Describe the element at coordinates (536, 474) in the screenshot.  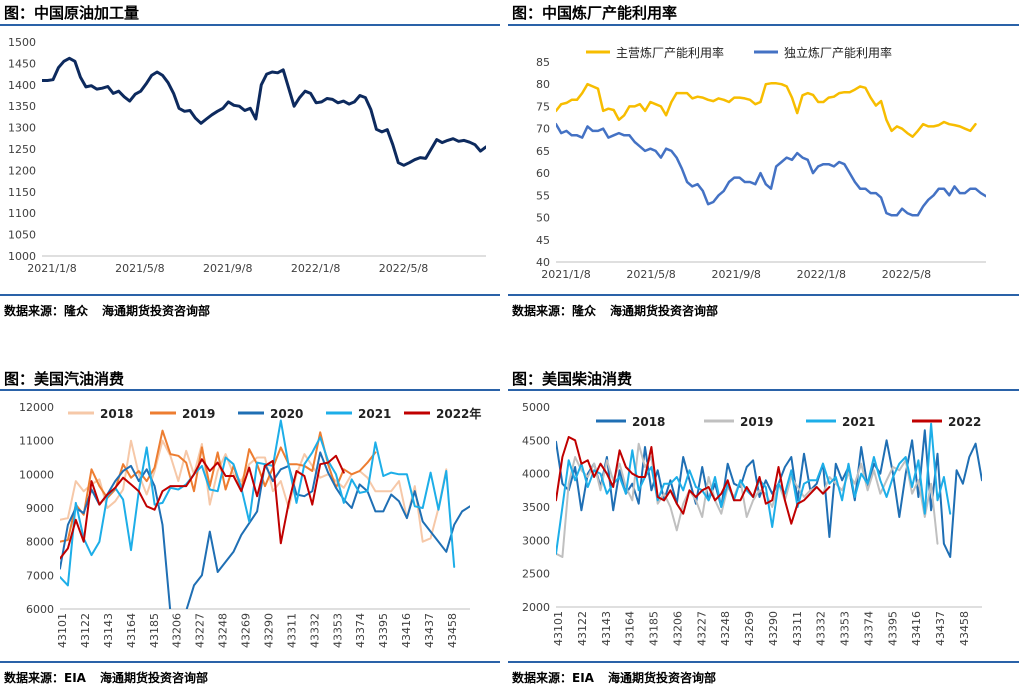
I see `y-tick-label: 4000` at that location.